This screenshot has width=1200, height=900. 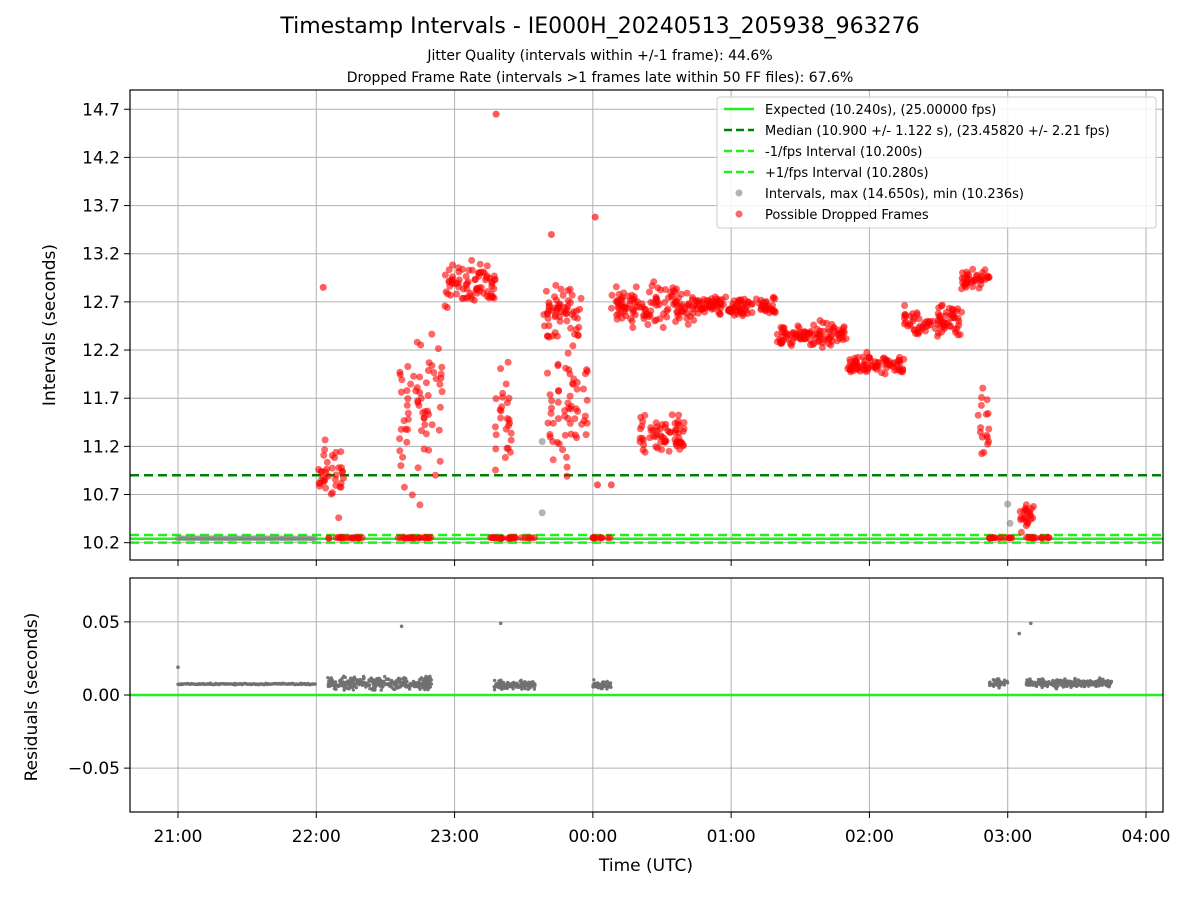 What do you see at coordinates (101, 110) in the screenshot?
I see `intervals-y-tick-label: 14.7` at bounding box center [101, 110].